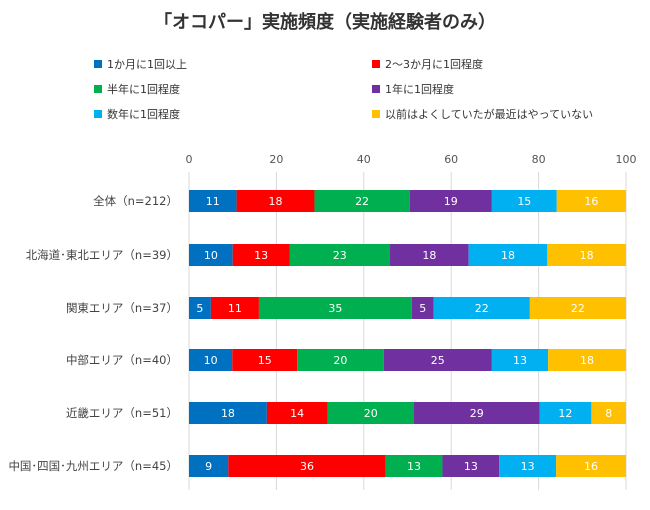 The width and height of the screenshot is (650, 510). Describe the element at coordinates (276, 159) in the screenshot. I see `x-tick-label: 20` at that location.